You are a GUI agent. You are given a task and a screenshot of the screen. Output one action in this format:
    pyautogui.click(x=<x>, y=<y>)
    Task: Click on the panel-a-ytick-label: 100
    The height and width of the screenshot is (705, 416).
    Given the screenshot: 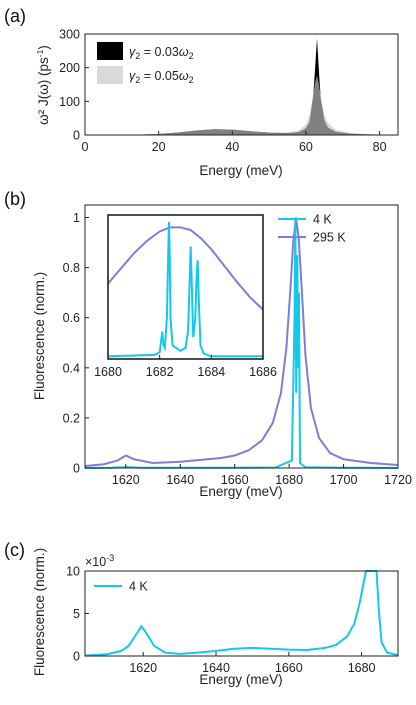 What is the action you would take?
    pyautogui.click(x=69, y=102)
    